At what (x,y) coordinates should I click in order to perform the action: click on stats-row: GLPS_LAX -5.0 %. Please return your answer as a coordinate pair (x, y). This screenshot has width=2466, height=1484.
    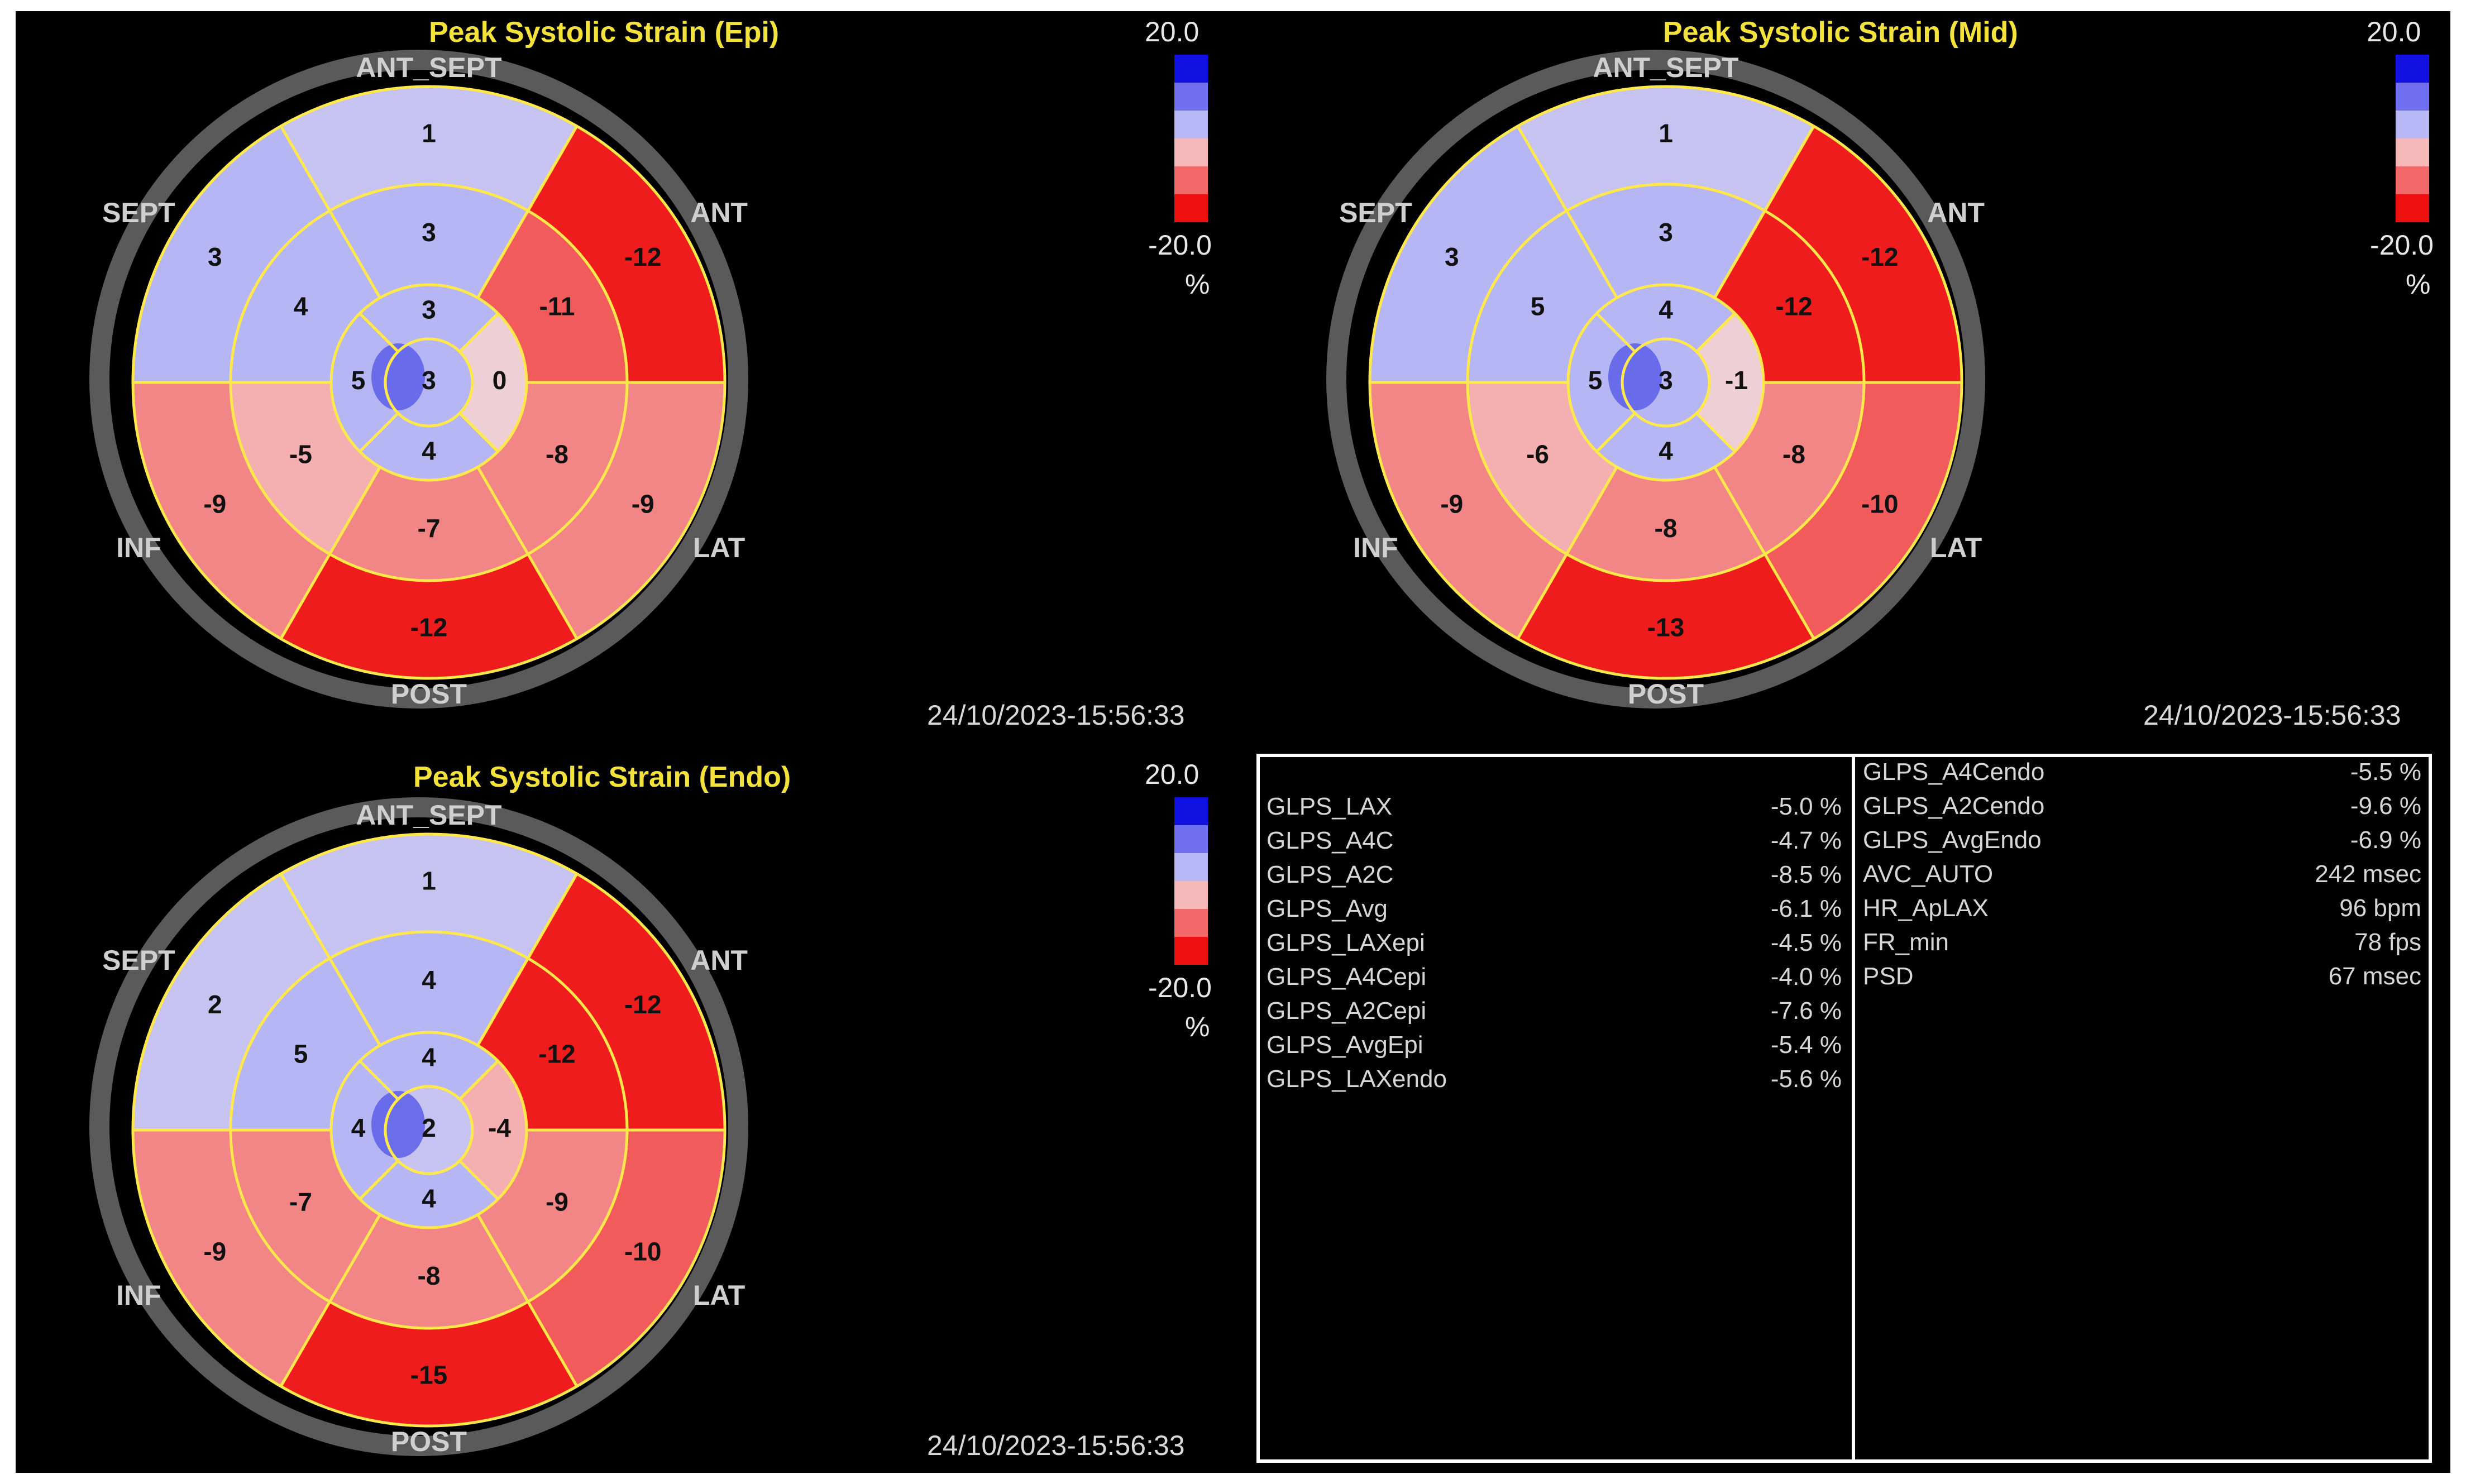
    Looking at the image, I should click on (1554, 810).